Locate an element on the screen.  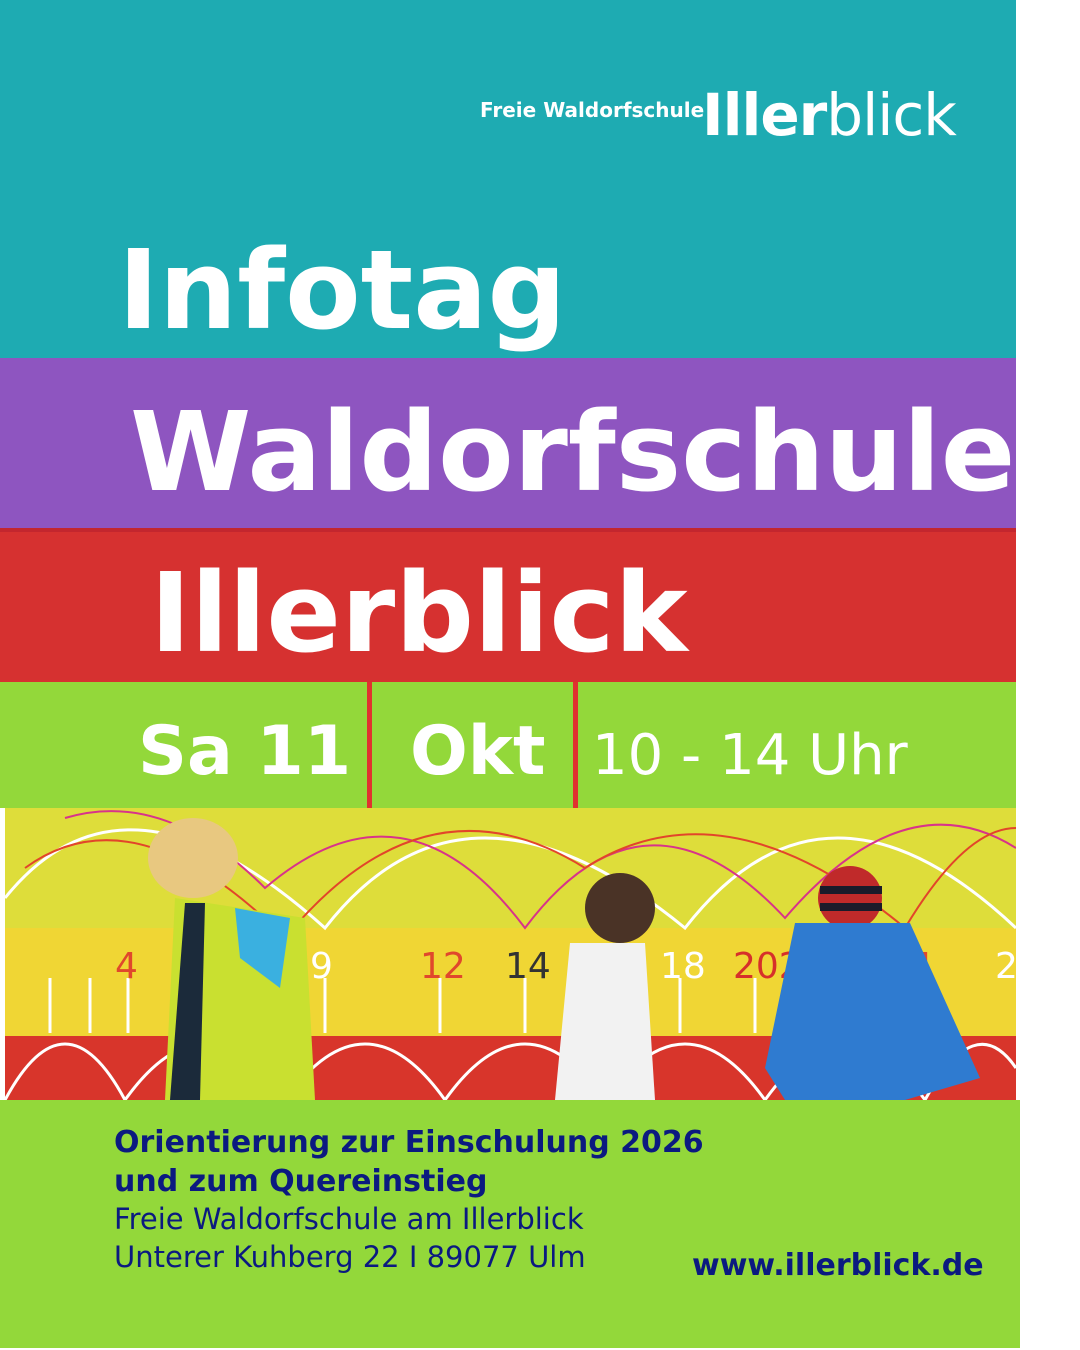
website-link: www.illerblick.de is located at coordinates (838, 1265).